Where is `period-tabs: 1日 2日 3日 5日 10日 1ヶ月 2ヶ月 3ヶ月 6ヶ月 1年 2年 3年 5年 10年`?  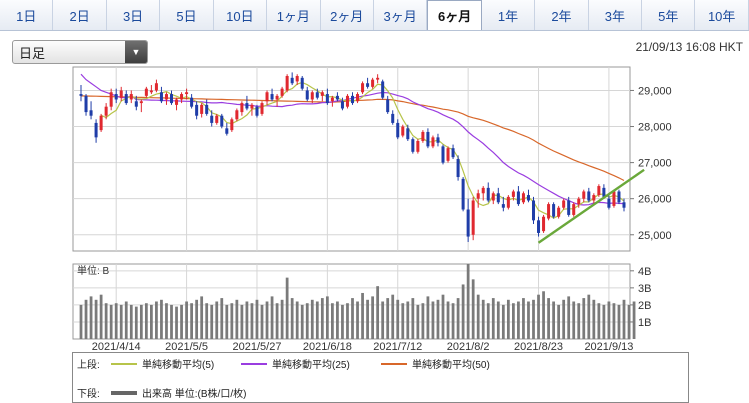
period-tabs: 1日 2日 3日 5日 10日 1ヶ月 2ヶ月 3ヶ月 6ヶ月 1年 2年 3年 5年 10年 is located at coordinates (374, 15).